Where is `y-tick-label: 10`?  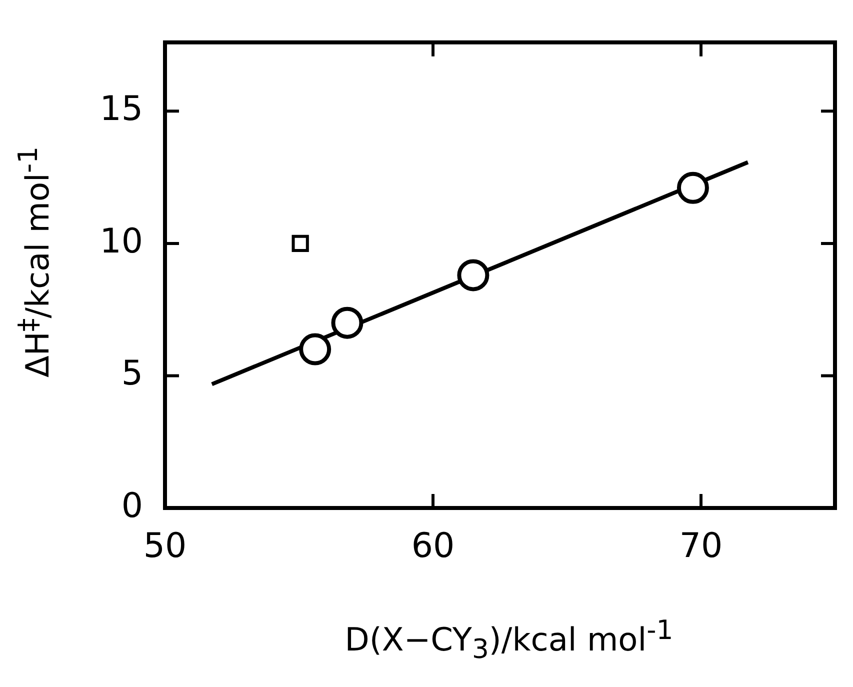
y-tick-label: 10 is located at coordinates (121, 241).